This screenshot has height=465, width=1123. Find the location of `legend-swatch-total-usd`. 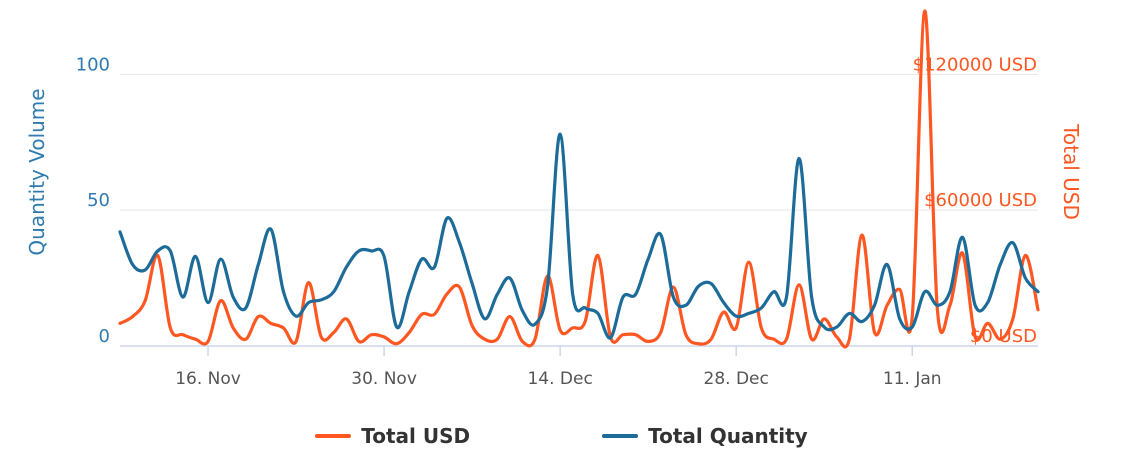

legend-swatch-total-usd is located at coordinates (333, 436).